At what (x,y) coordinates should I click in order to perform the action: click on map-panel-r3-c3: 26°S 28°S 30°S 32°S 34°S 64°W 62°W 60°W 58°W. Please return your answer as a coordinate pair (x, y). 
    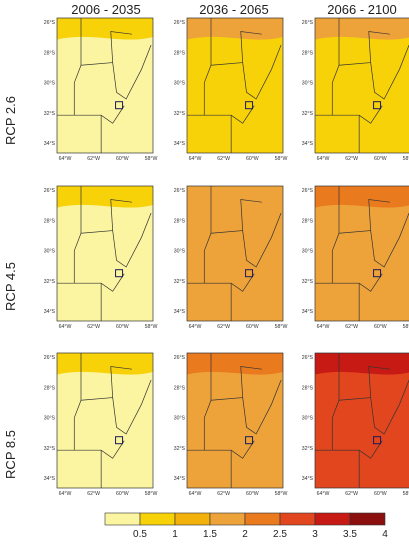
    Looking at the image, I should click on (353, 435).